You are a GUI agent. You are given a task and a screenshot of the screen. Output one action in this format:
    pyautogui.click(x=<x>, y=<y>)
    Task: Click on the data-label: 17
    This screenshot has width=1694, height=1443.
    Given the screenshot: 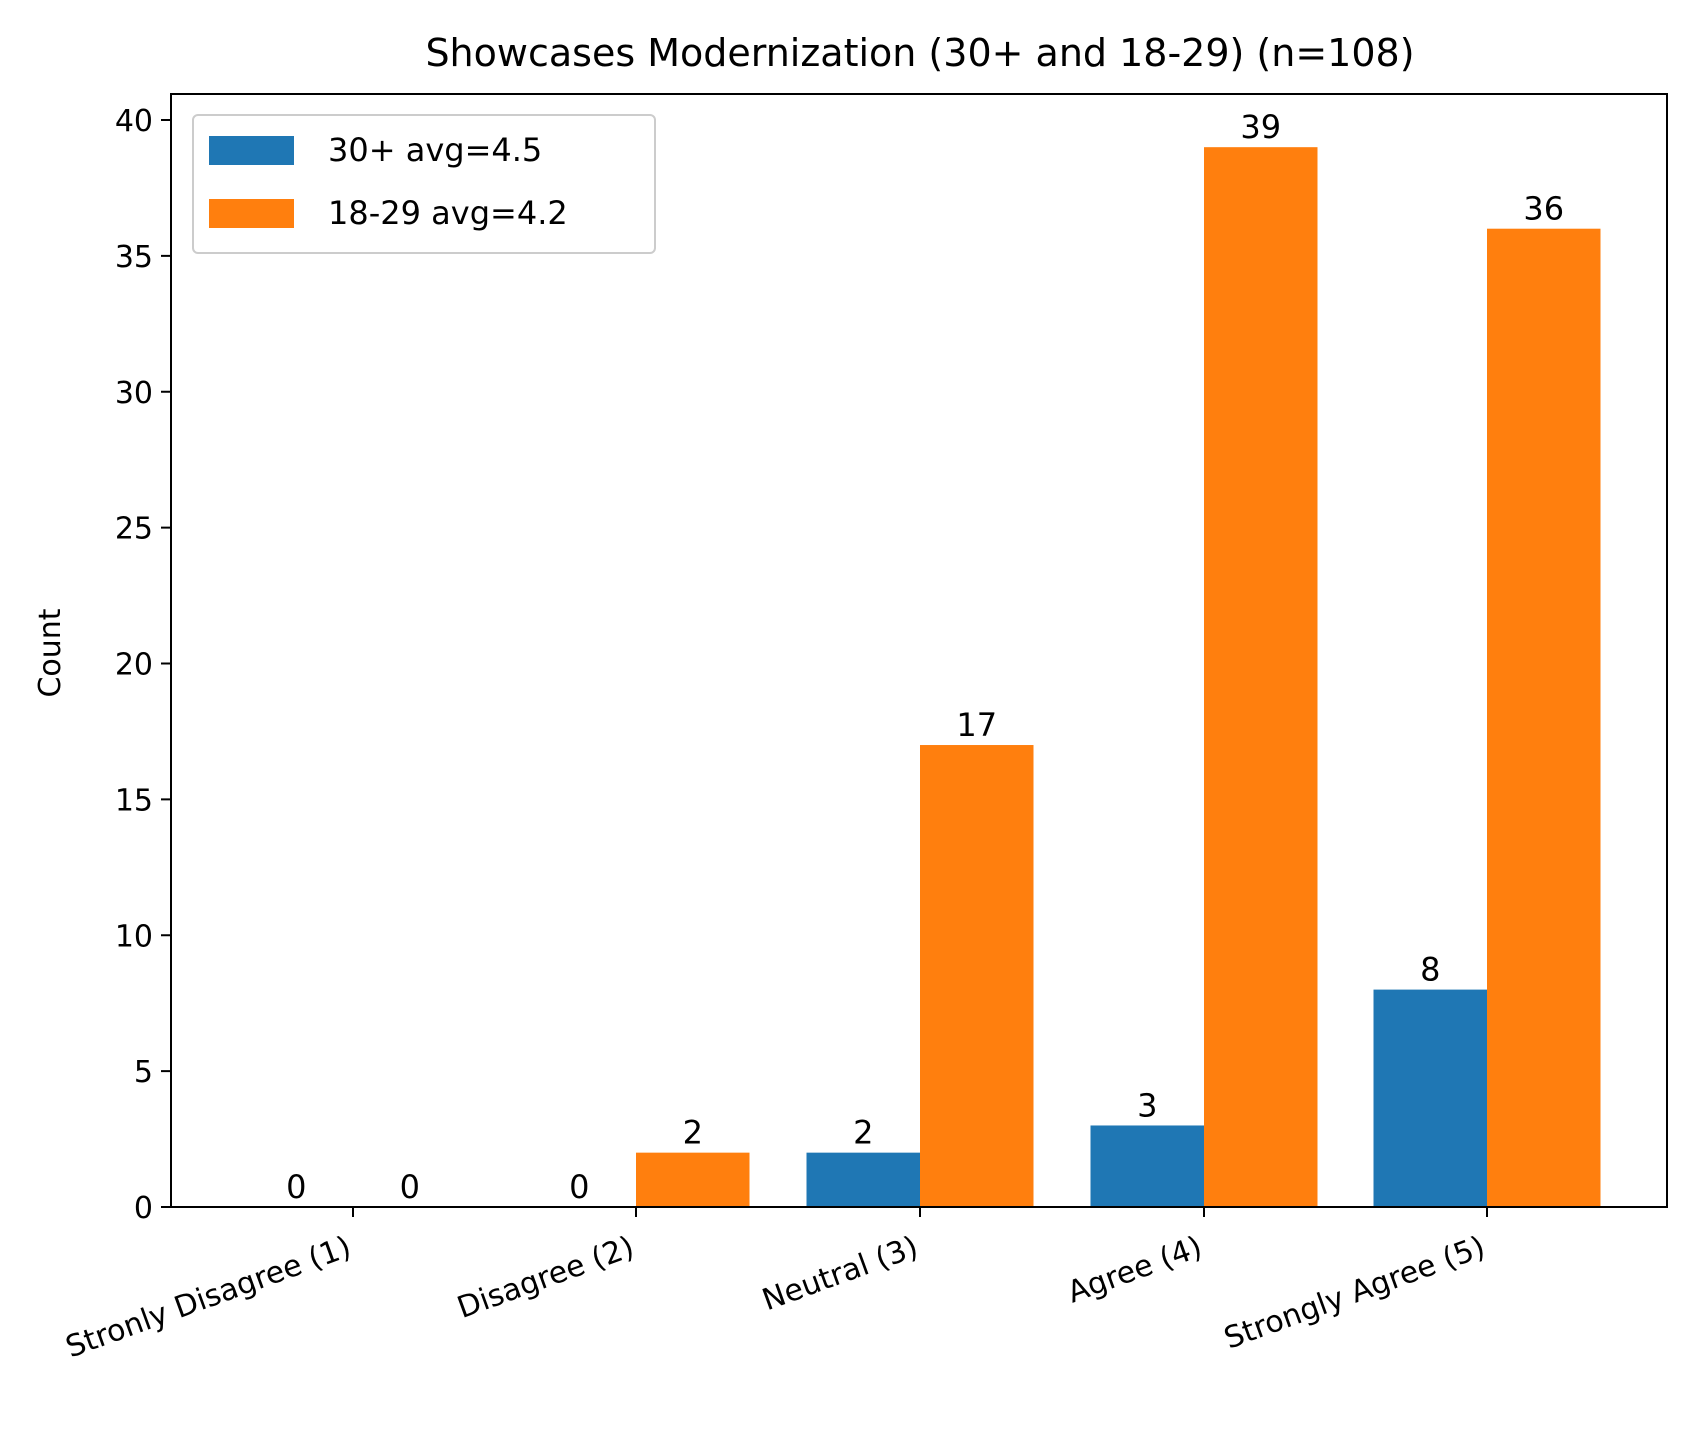 What is the action you would take?
    pyautogui.click(x=976, y=725)
    